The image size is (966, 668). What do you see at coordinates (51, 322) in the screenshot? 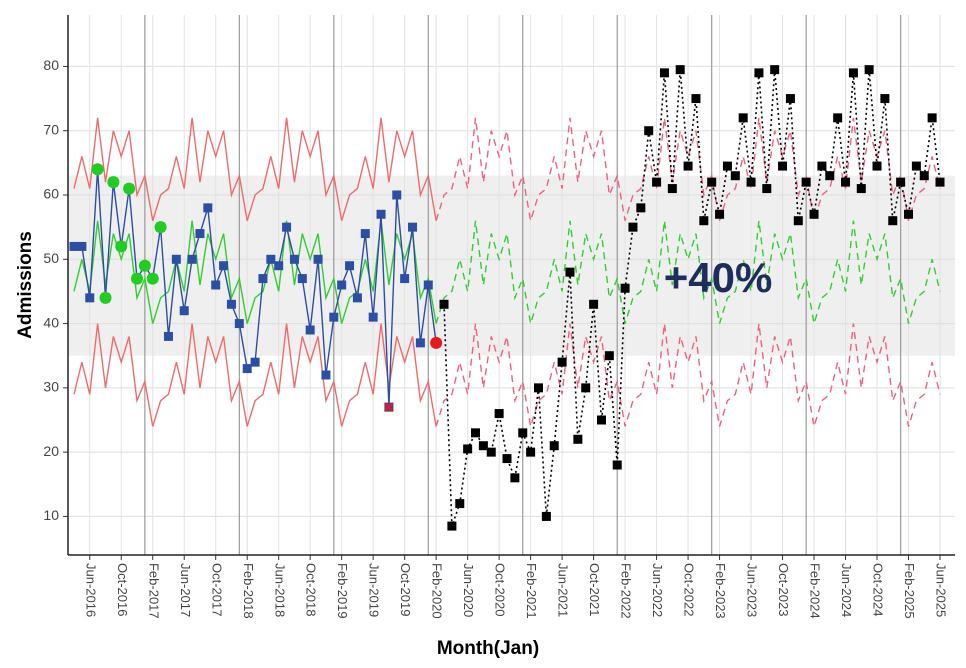
I see `y-tick-label: 40` at bounding box center [51, 322].